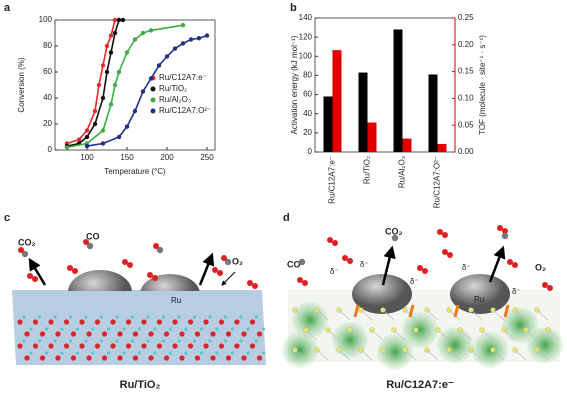 The image size is (567, 400). Describe the element at coordinates (310, 151) in the screenshot. I see `y-tick-label: 0` at that location.